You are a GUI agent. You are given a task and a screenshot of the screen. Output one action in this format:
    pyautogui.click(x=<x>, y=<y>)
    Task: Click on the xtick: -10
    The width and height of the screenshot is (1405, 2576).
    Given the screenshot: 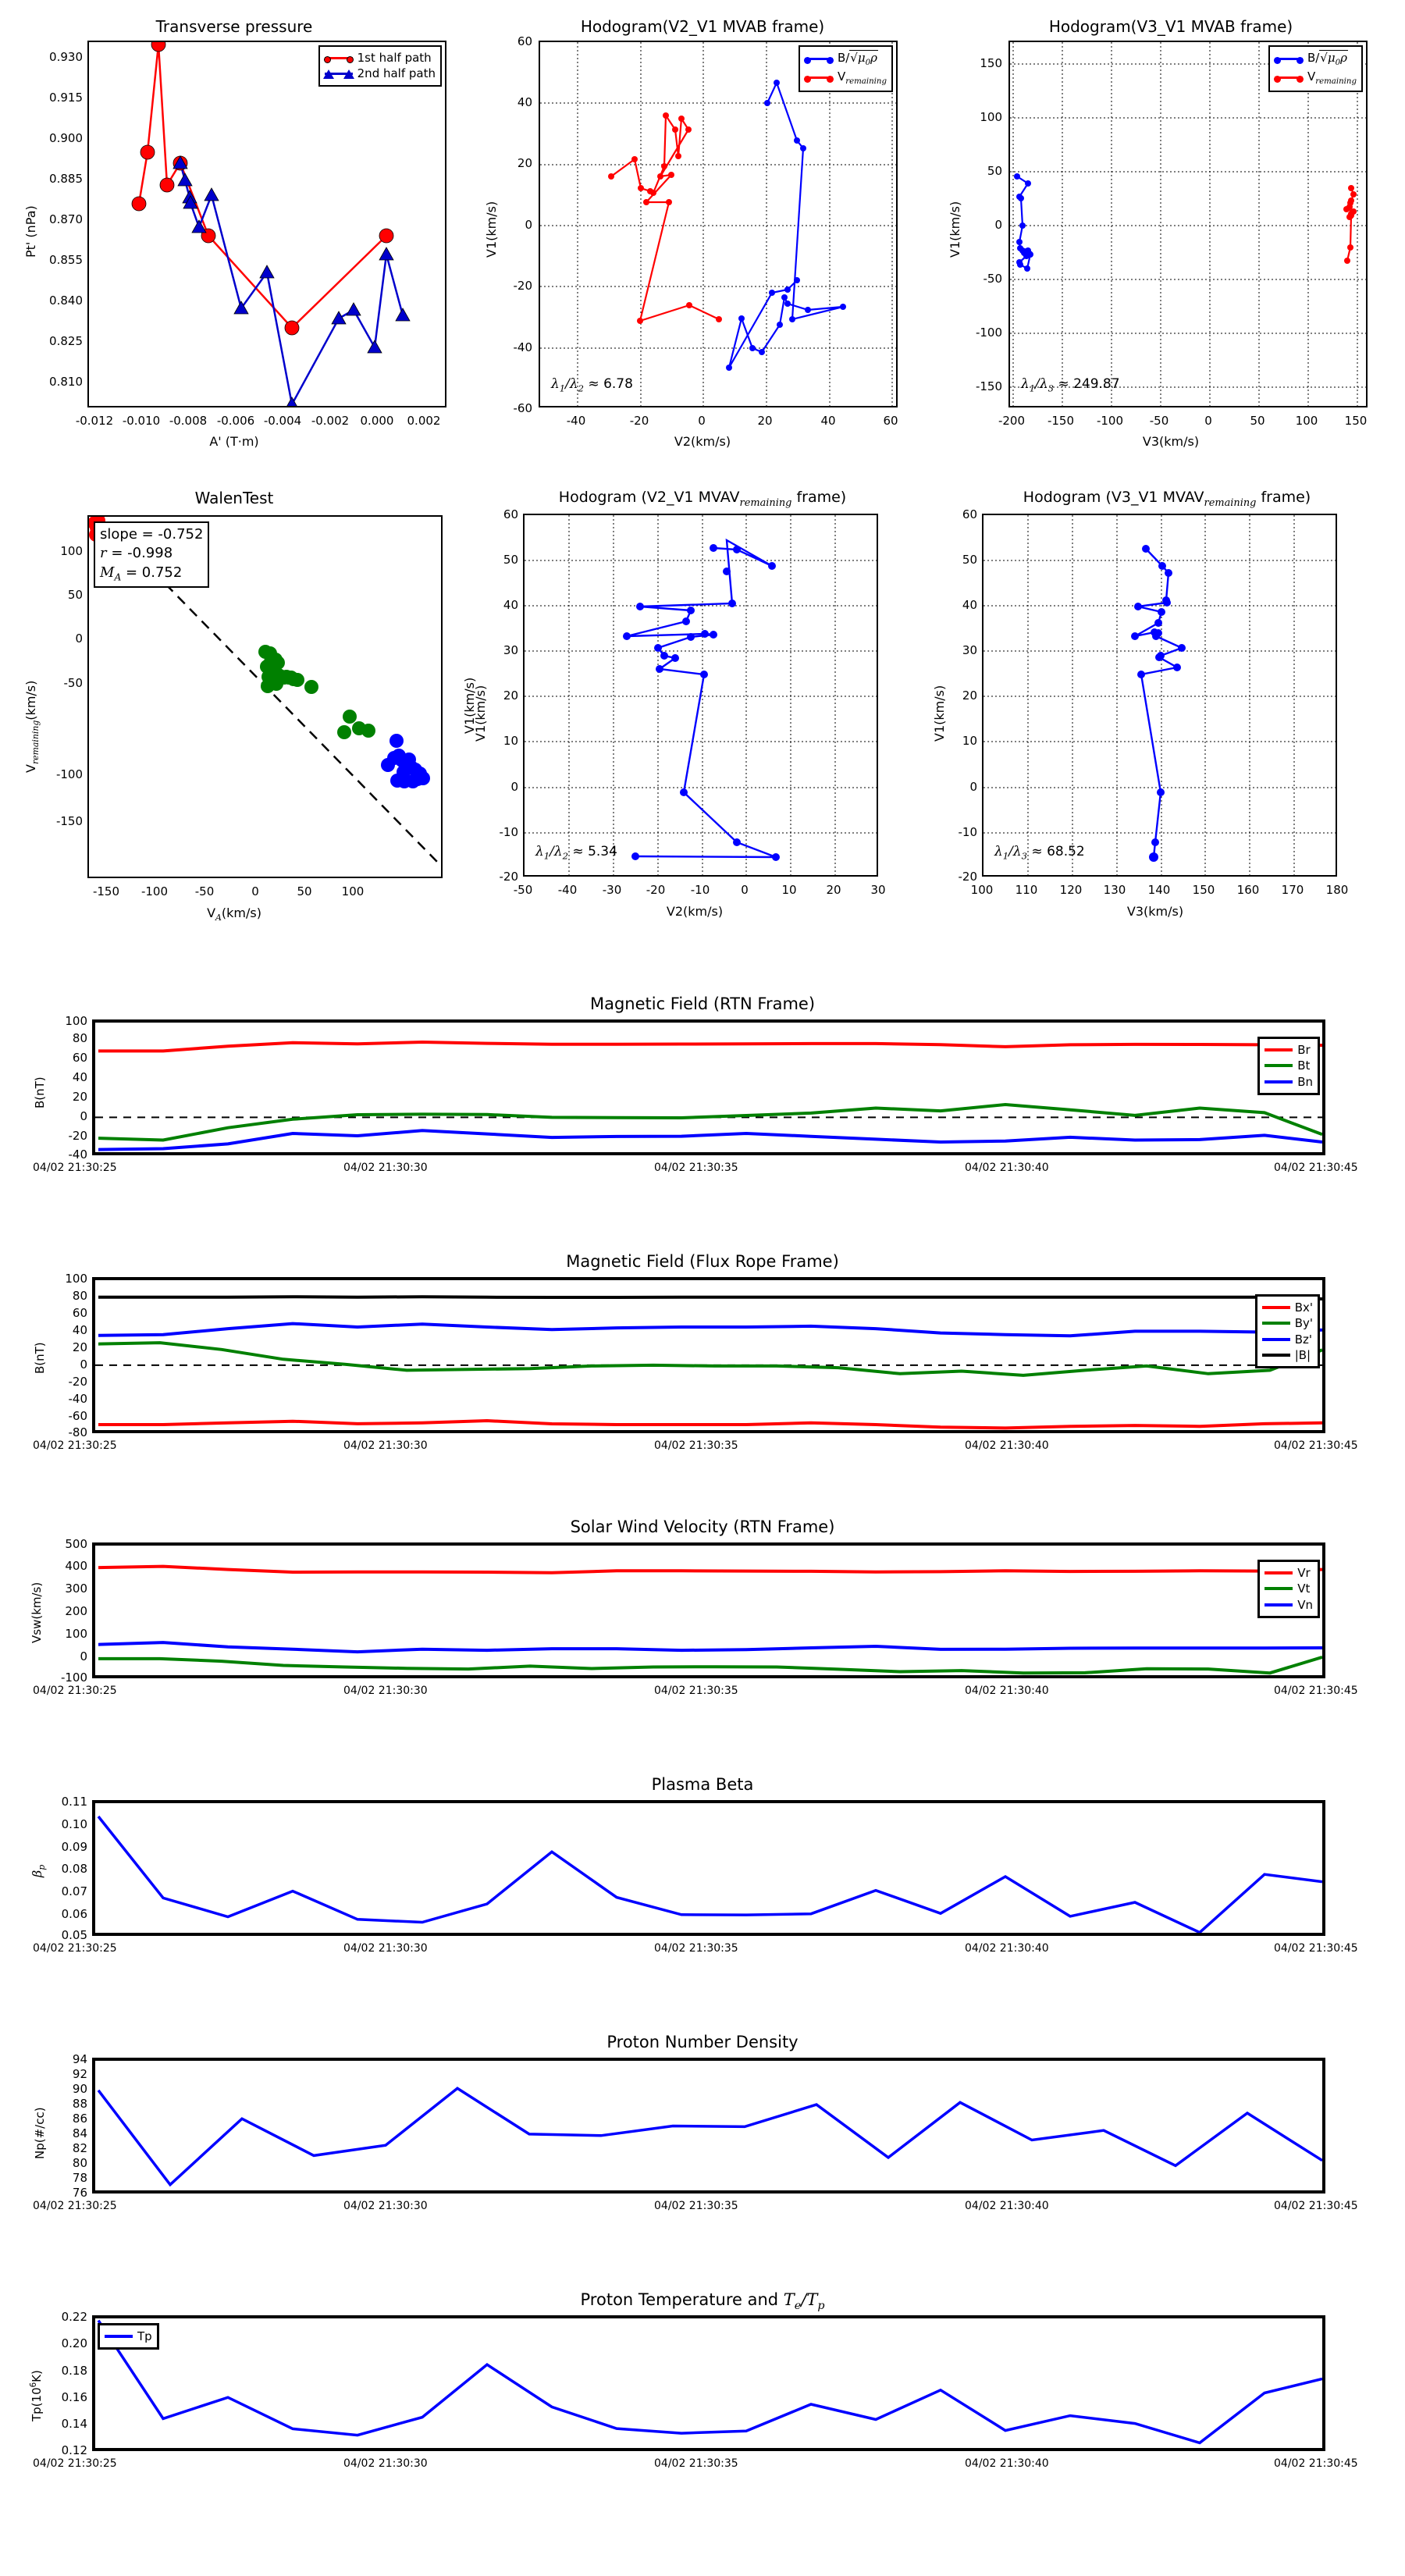 What is the action you would take?
    pyautogui.click(x=700, y=890)
    